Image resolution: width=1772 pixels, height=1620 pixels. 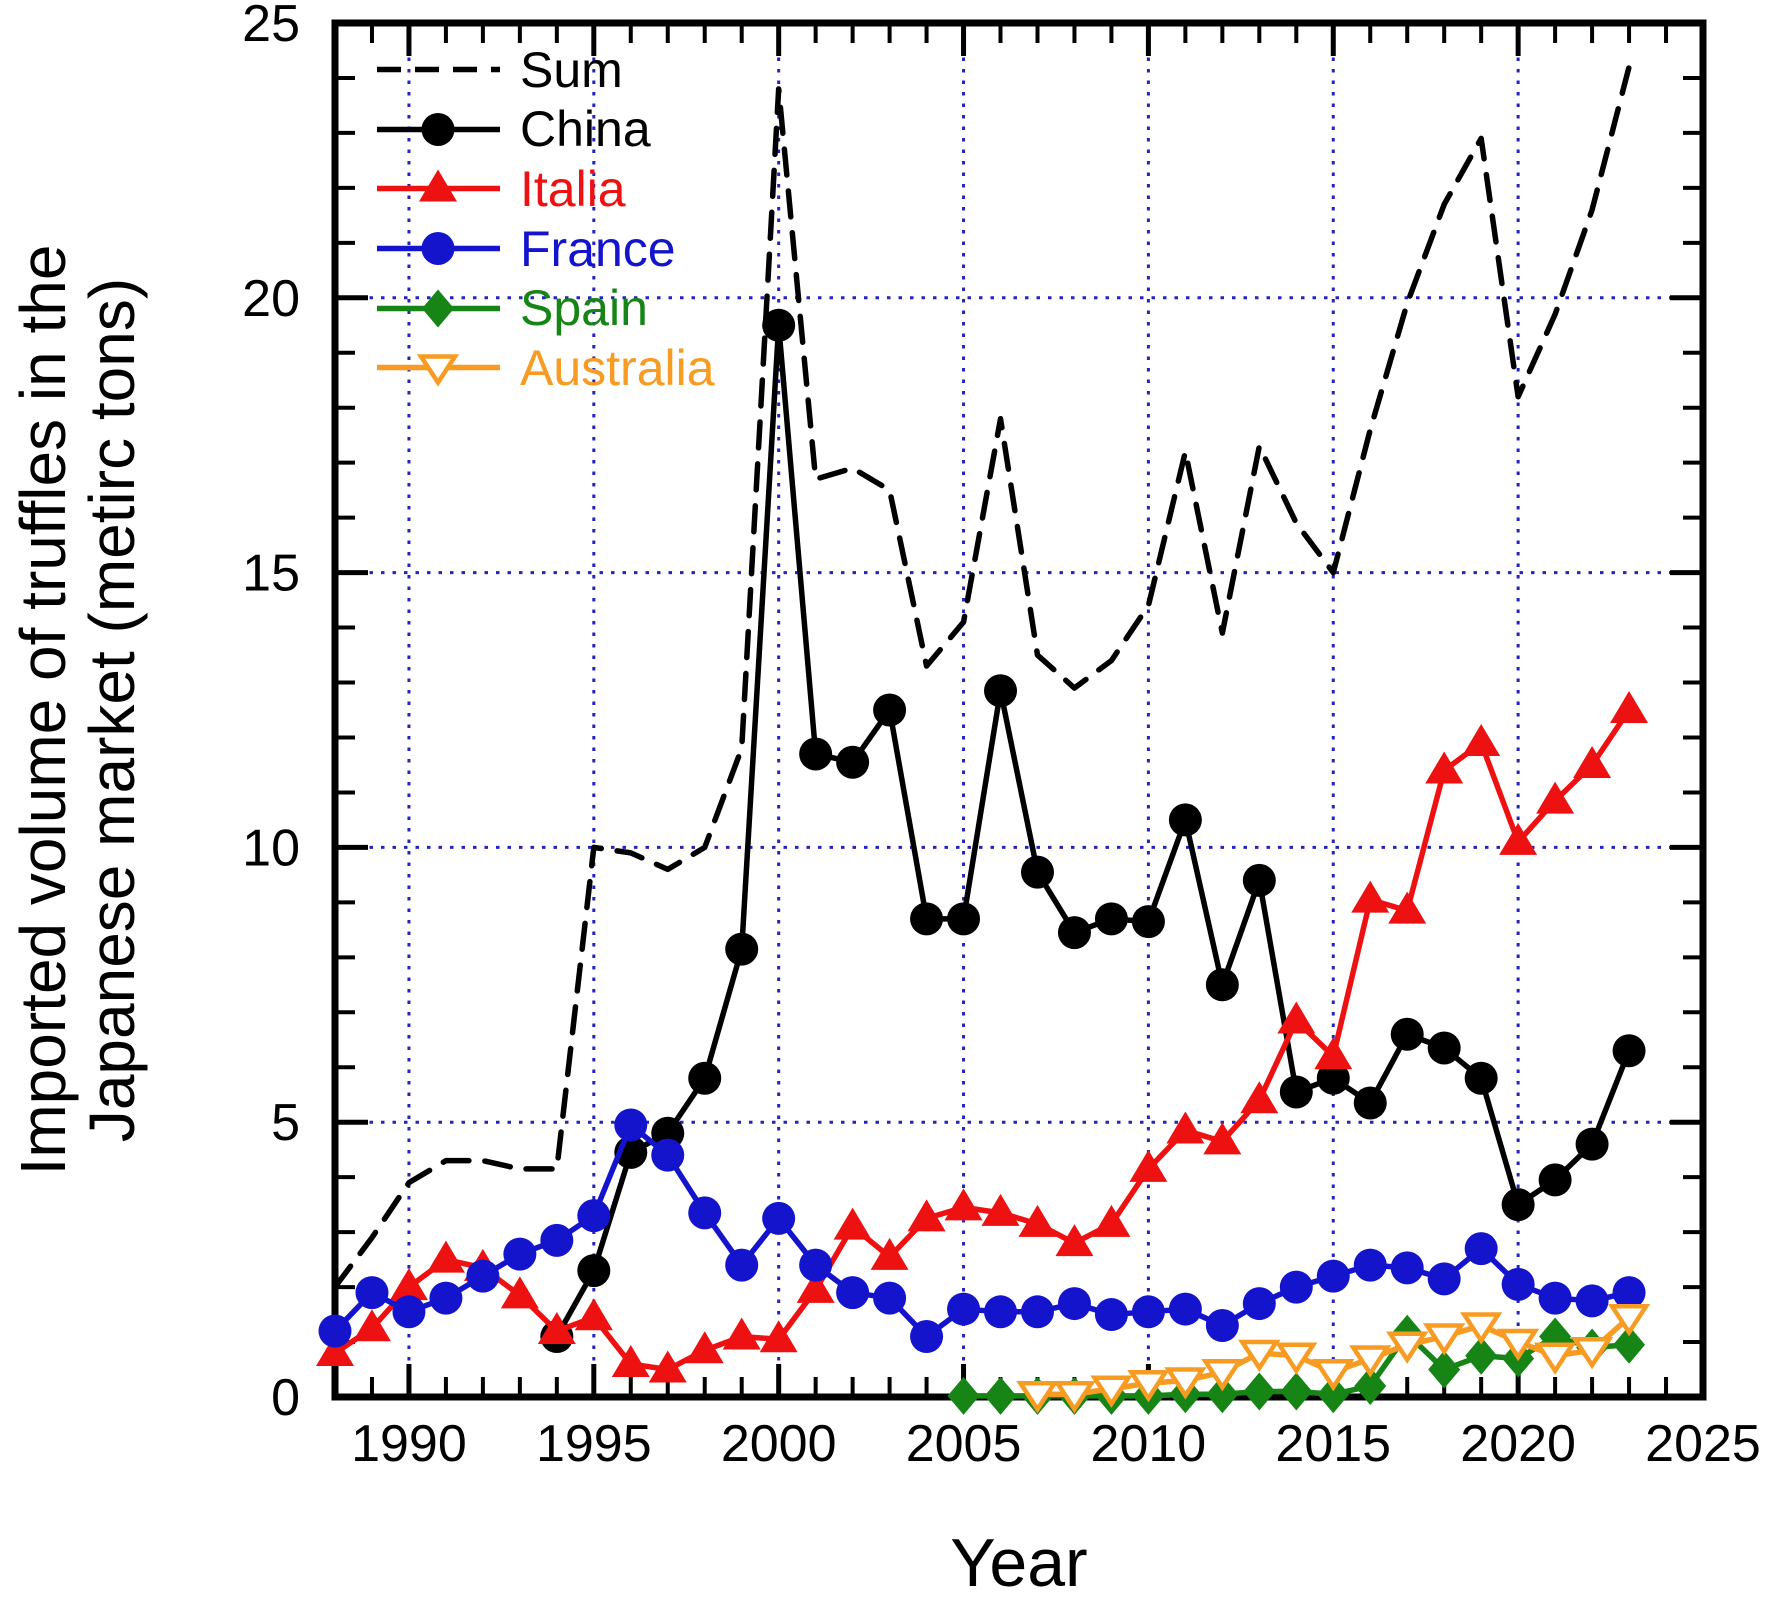 I want to click on y-tick-label-10: 10, so click(x=271, y=848).